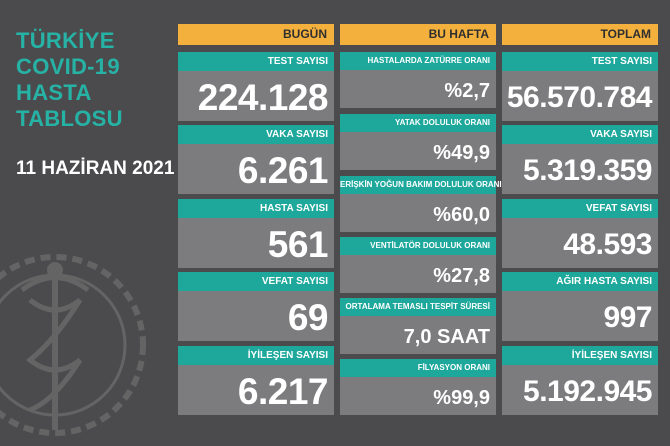 This screenshot has height=446, width=670. I want to click on card-week-contact-tracing: ORTALAMA TEMASLI TESPİT SÜRESİ 7,0 SAAT, so click(418, 326).